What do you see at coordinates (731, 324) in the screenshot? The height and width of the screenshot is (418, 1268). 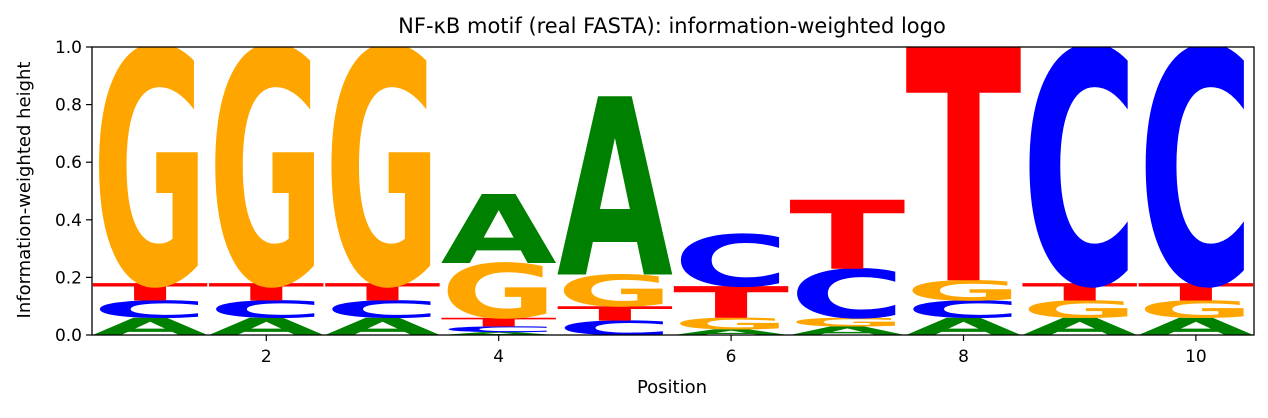 I see `logo-letter-G-pos-6: G` at bounding box center [731, 324].